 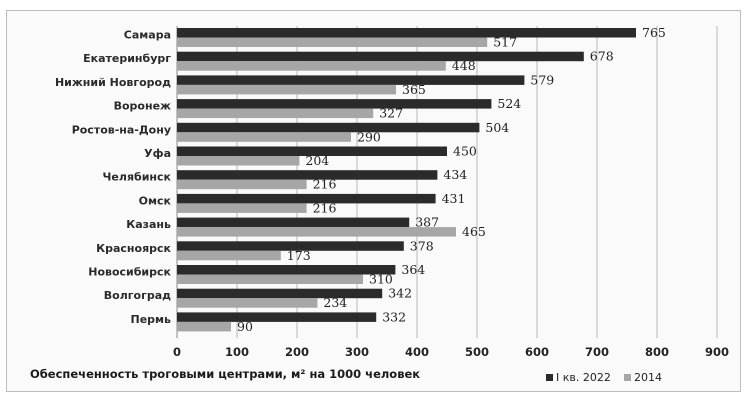 I want to click on x-tick-label: 600, so click(x=537, y=352).